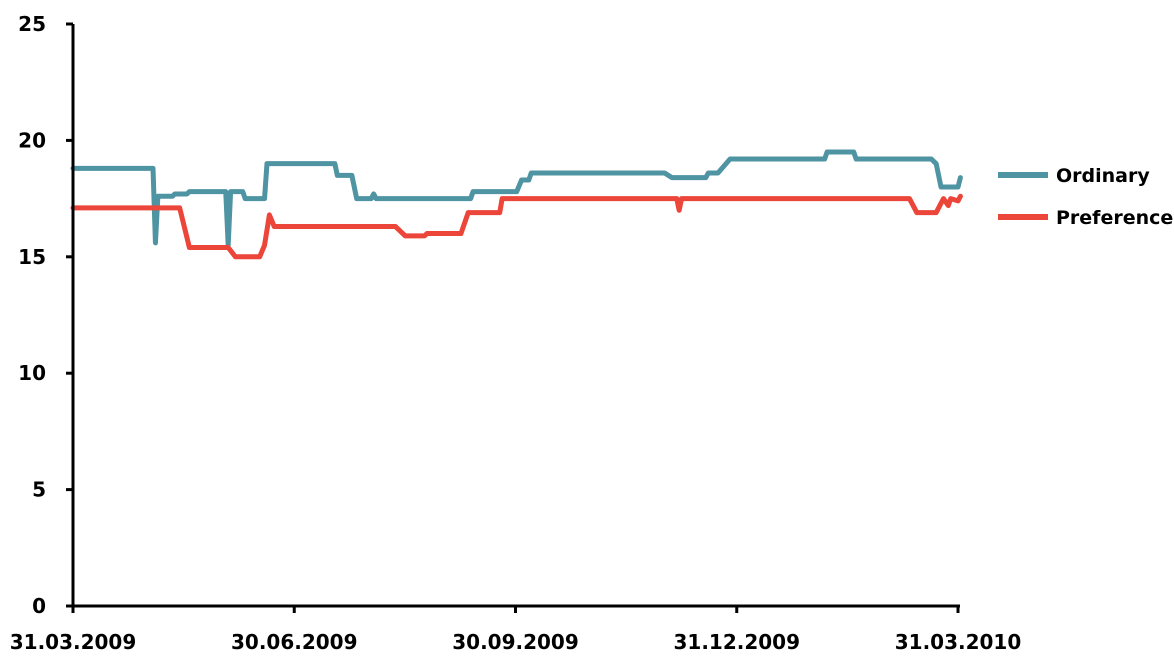  I want to click on series-line-ordinary, so click(516, 198).